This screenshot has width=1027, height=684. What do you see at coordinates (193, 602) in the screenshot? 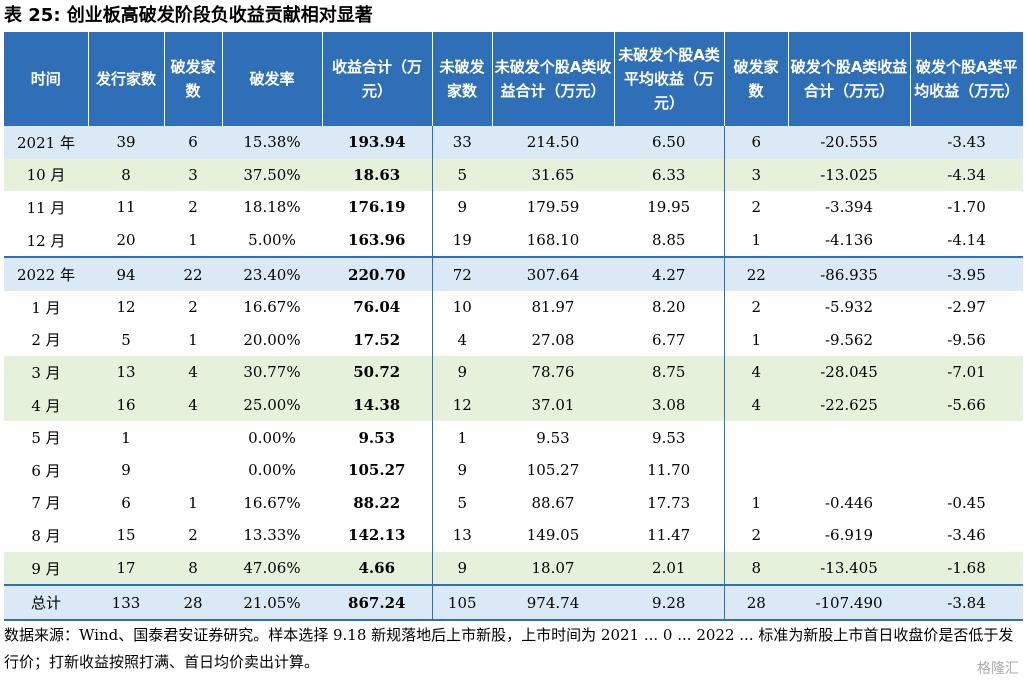
I see `table-cell: 28` at bounding box center [193, 602].